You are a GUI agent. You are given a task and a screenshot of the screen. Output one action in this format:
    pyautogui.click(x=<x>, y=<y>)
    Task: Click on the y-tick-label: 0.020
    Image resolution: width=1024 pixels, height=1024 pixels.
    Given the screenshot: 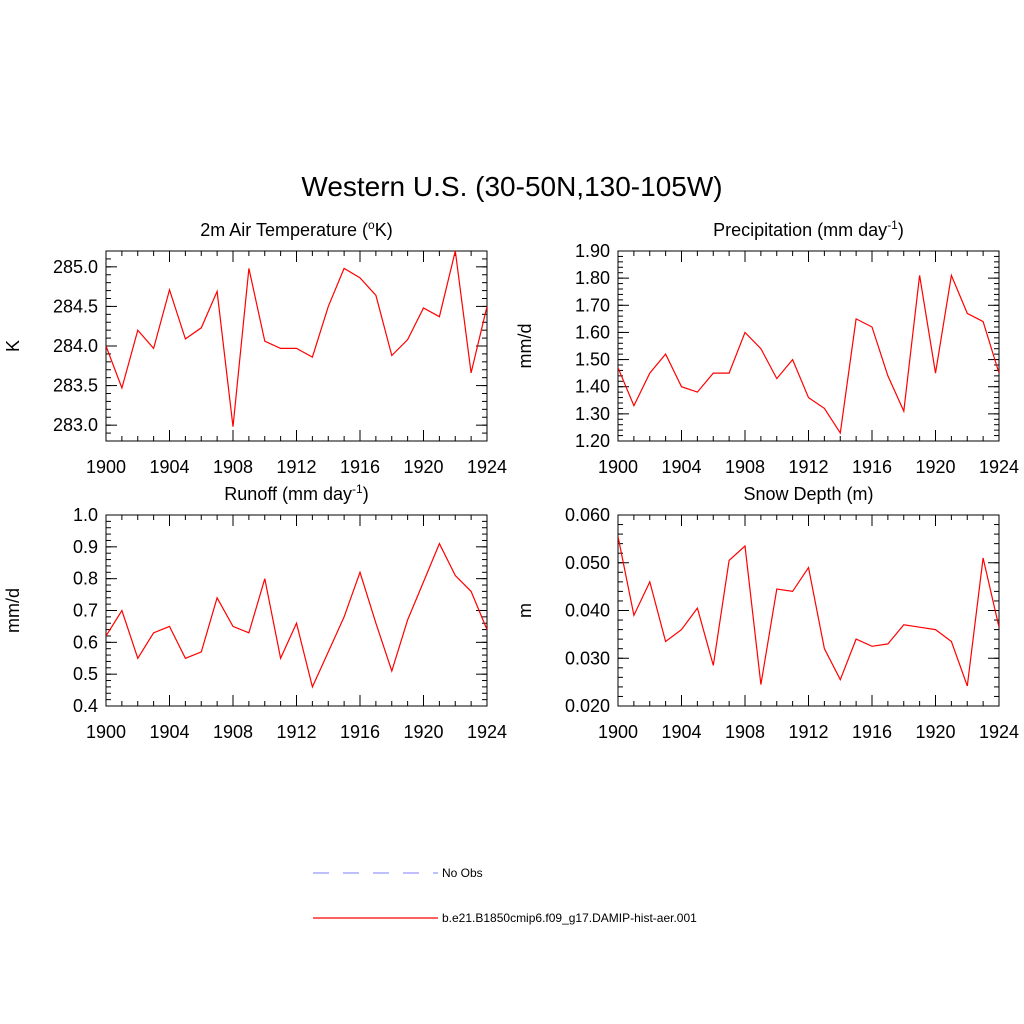 What is the action you would take?
    pyautogui.click(x=587, y=706)
    